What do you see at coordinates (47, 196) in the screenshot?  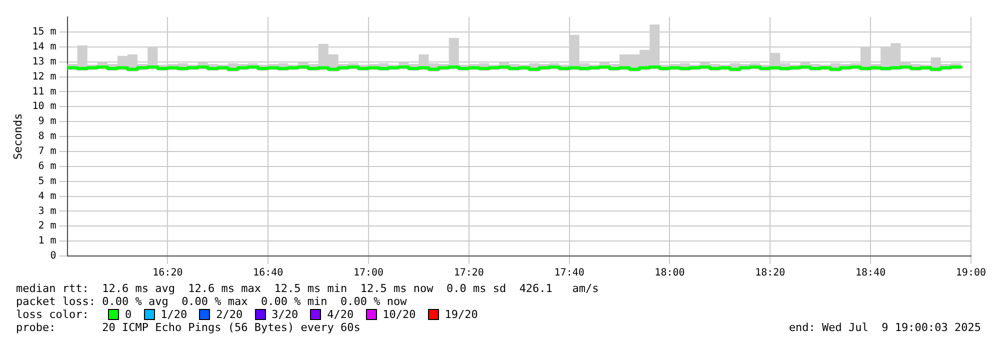 I see `y-tick-label: 4 m` at bounding box center [47, 196].